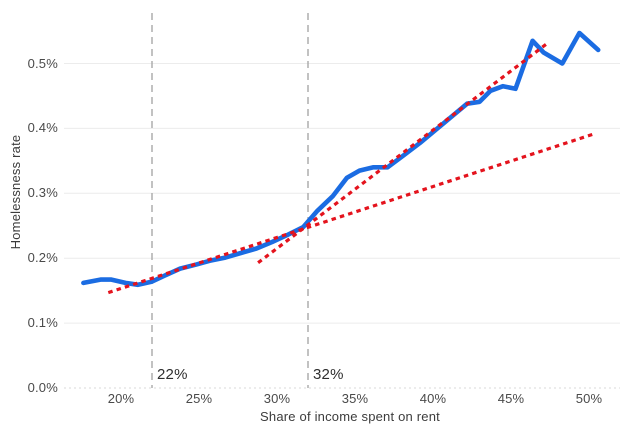 The height and width of the screenshot is (436, 635). Describe the element at coordinates (355, 398) in the screenshot. I see `x-tick-label-35: 35%` at that location.